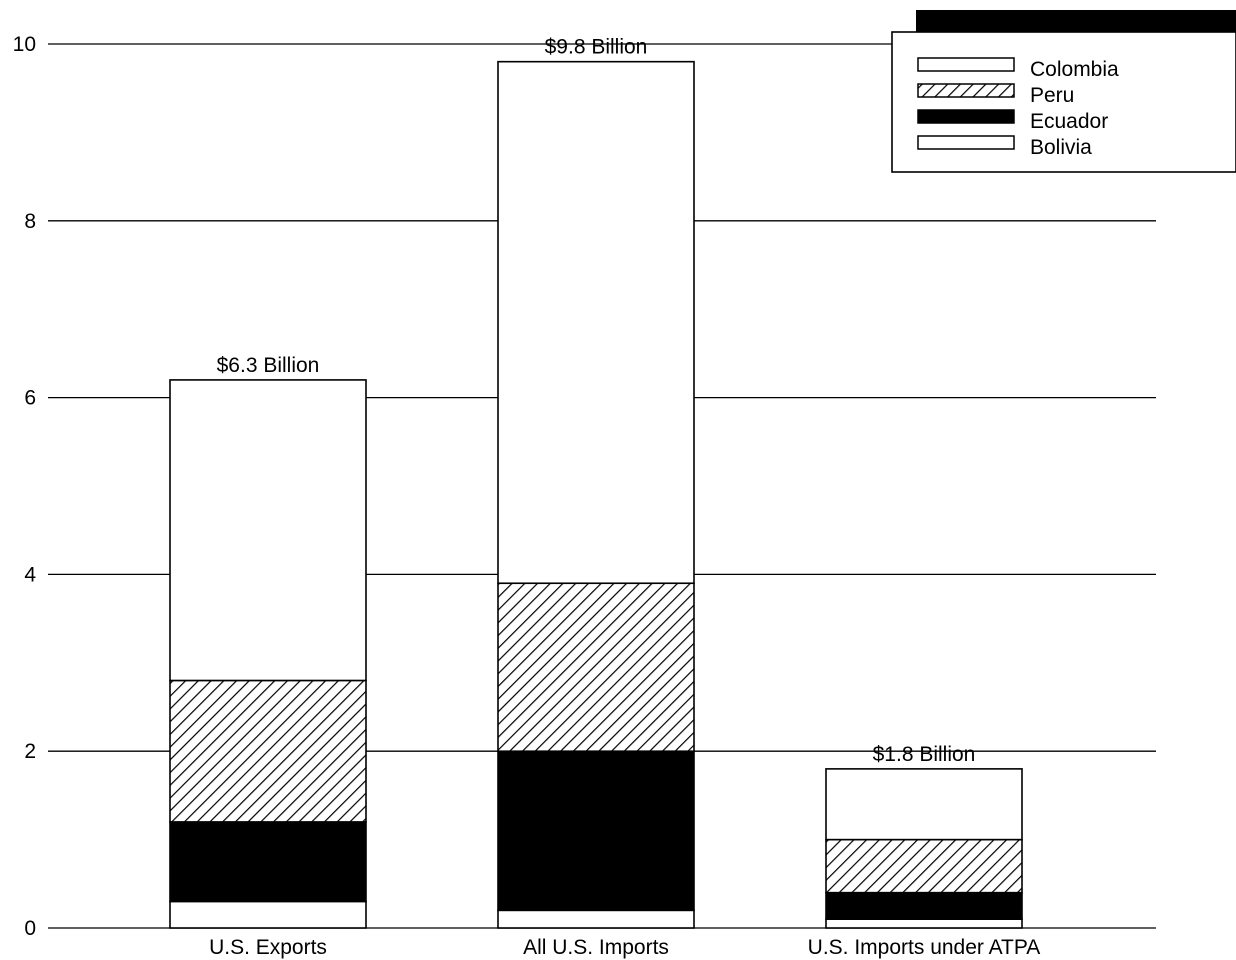 The width and height of the screenshot is (1236, 960). I want to click on legend: Colombia Peru Ecuador Bolivia, so click(1063, 91).